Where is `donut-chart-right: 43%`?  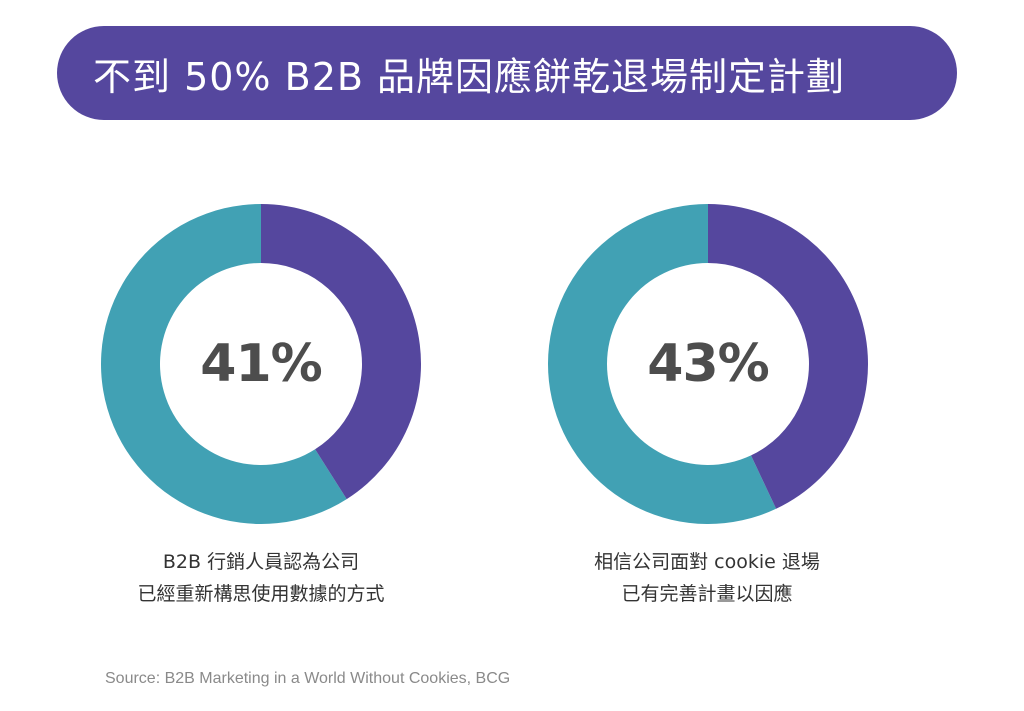 donut-chart-right: 43% is located at coordinates (708, 364).